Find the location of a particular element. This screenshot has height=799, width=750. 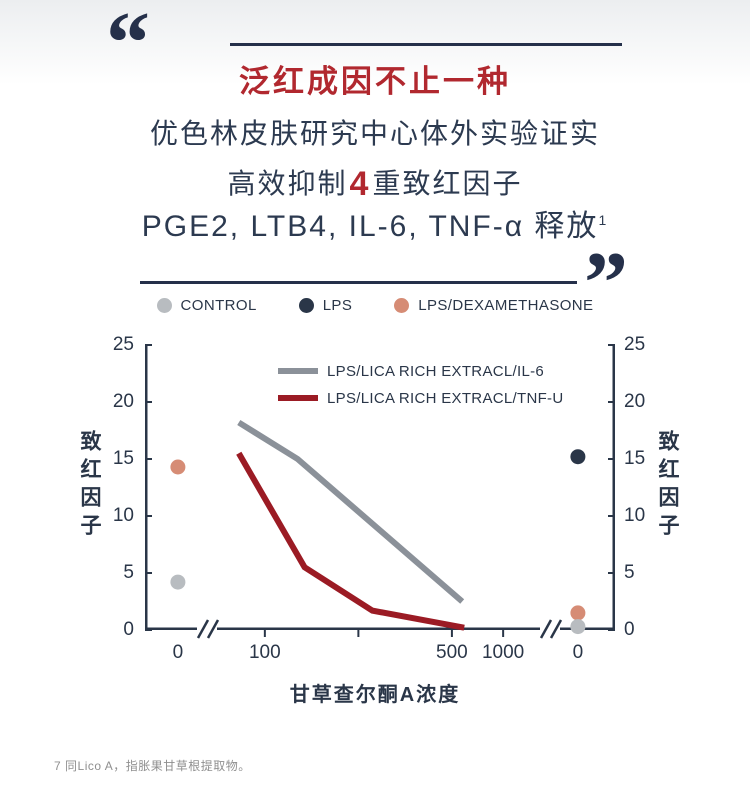

legend-item: LPS is located at coordinates (325, 305).